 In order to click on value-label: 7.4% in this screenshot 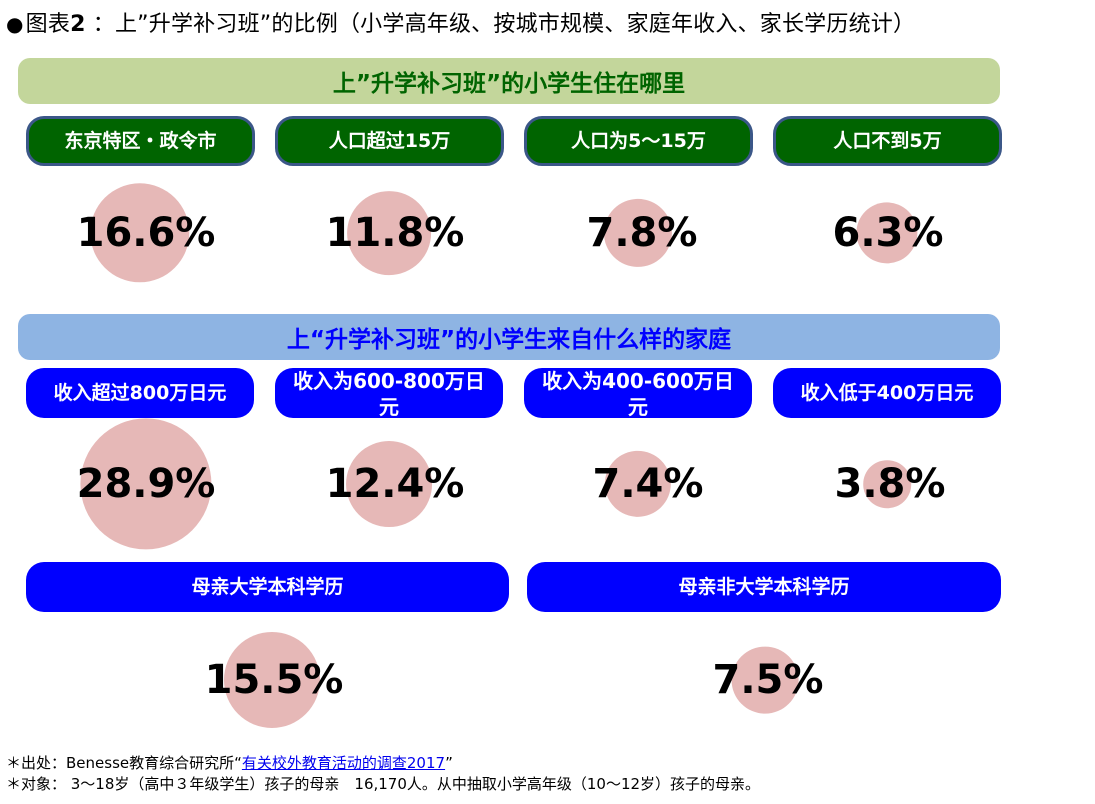, I will do `click(648, 484)`.